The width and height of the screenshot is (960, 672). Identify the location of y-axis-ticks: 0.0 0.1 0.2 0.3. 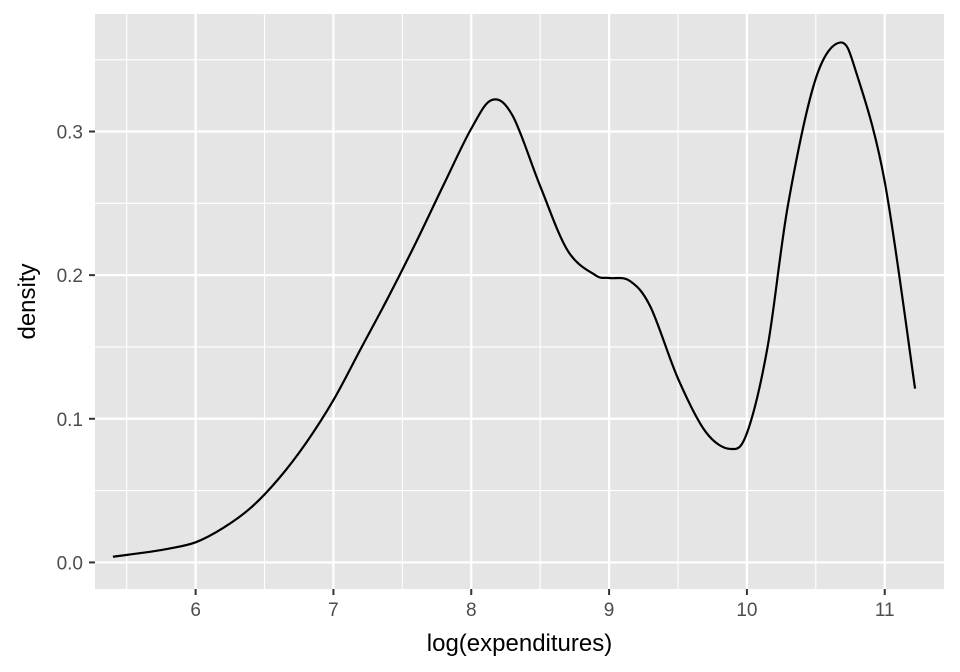
(76, 348).